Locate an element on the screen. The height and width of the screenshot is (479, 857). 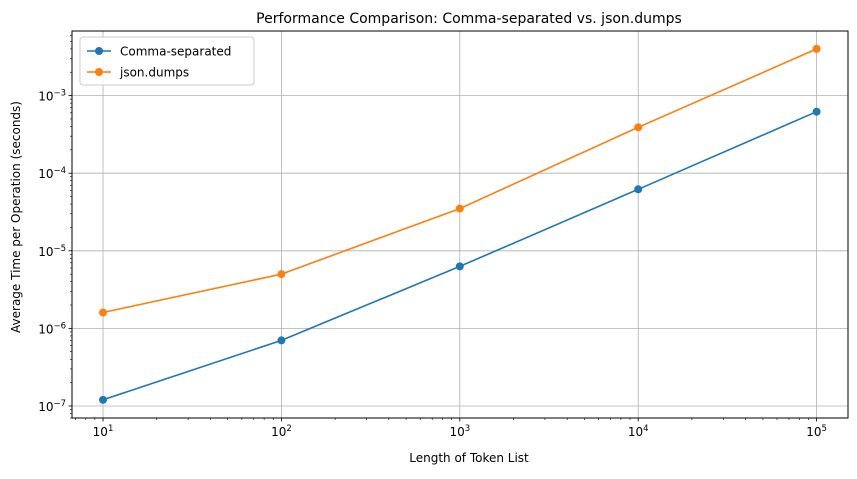
y-tick-label: 10⁻⁴ is located at coordinates (52, 173).